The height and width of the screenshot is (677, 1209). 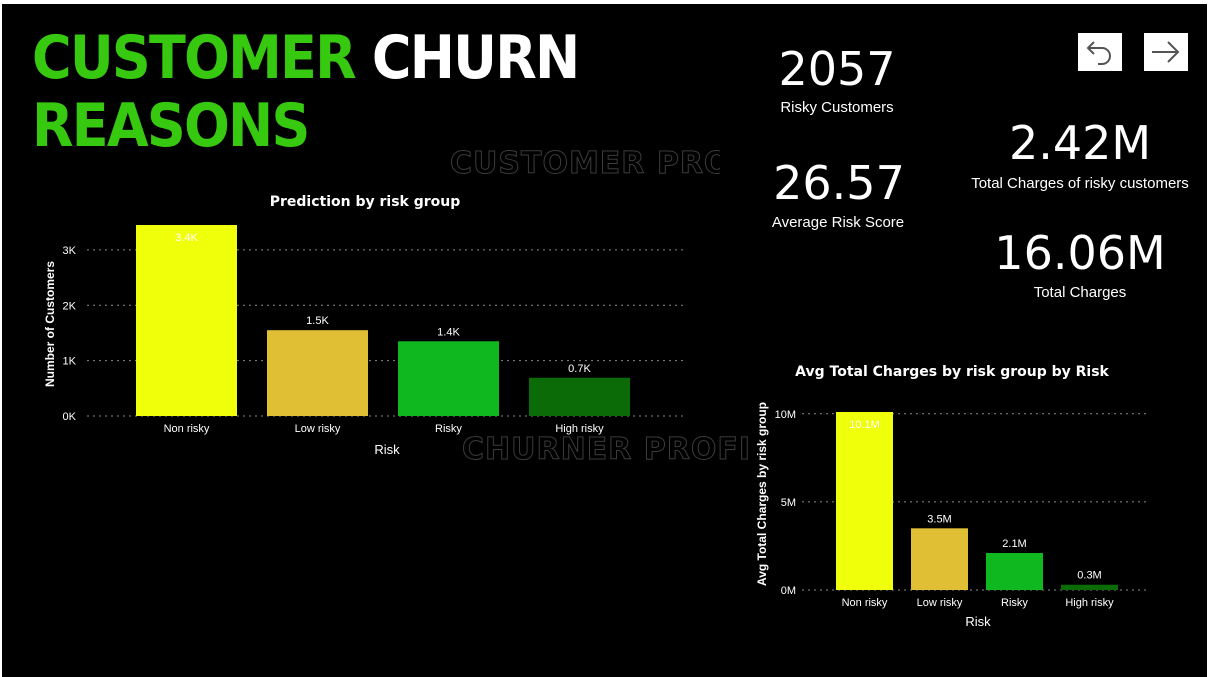 What do you see at coordinates (70, 417) in the screenshot?
I see `y-tick-label: 0K` at bounding box center [70, 417].